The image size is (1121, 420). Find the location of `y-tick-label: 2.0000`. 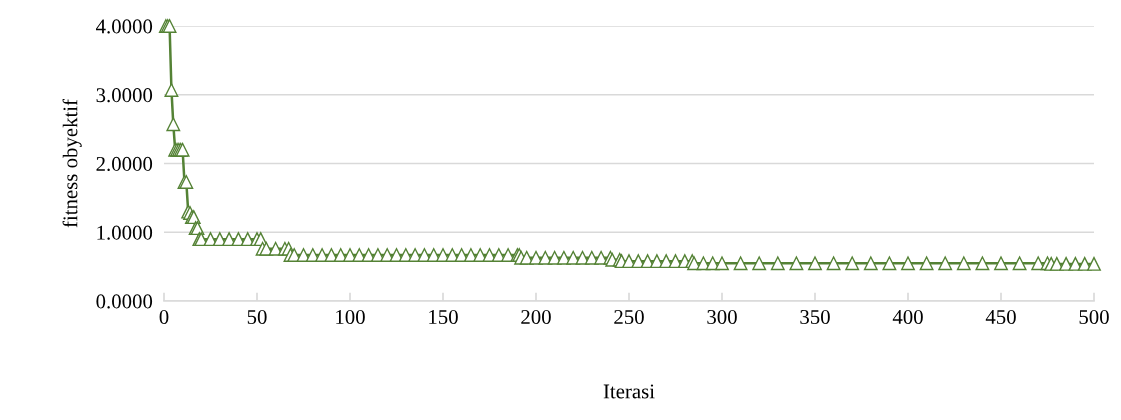

y-tick-label: 2.0000 is located at coordinates (124, 164).